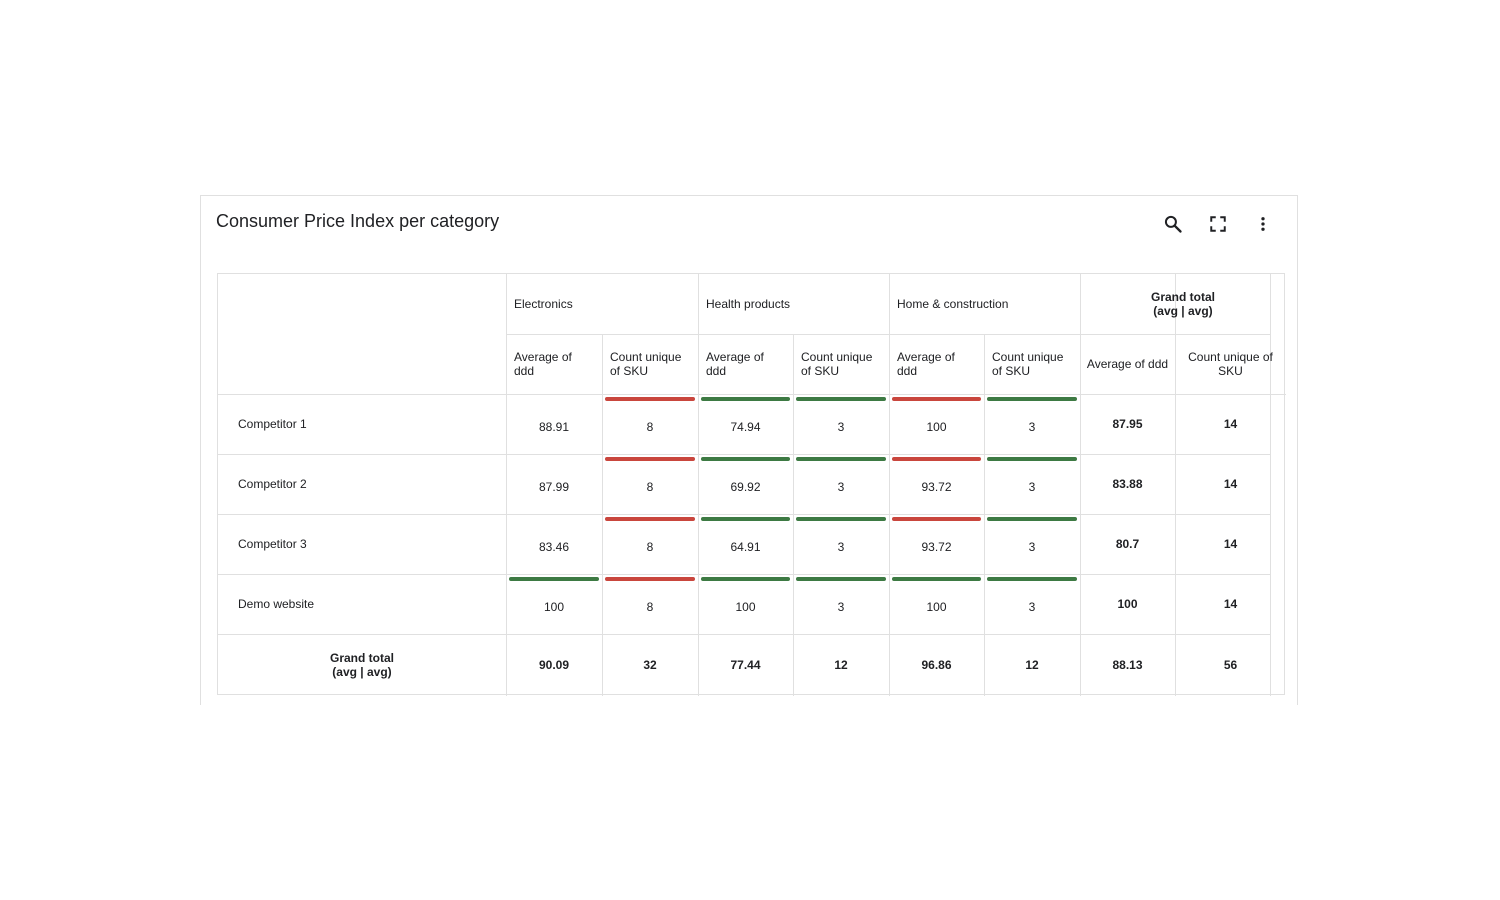 Image resolution: width=1500 pixels, height=900 pixels. What do you see at coordinates (358, 221) in the screenshot?
I see `widget-title: Consumer Price Index per category` at bounding box center [358, 221].